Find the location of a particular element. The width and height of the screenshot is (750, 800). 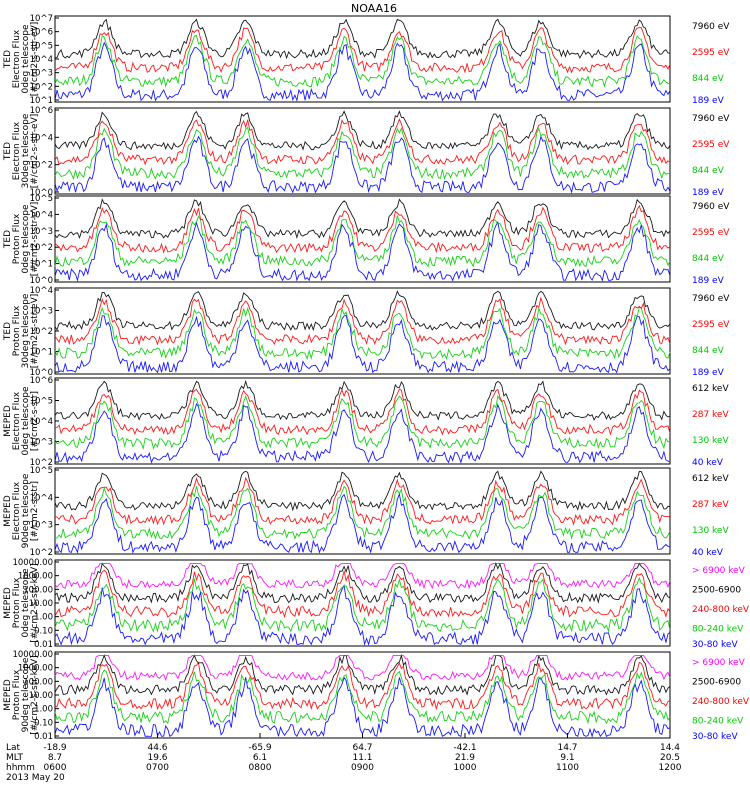

legend-entry: 240-800 keV is located at coordinates (721, 610).